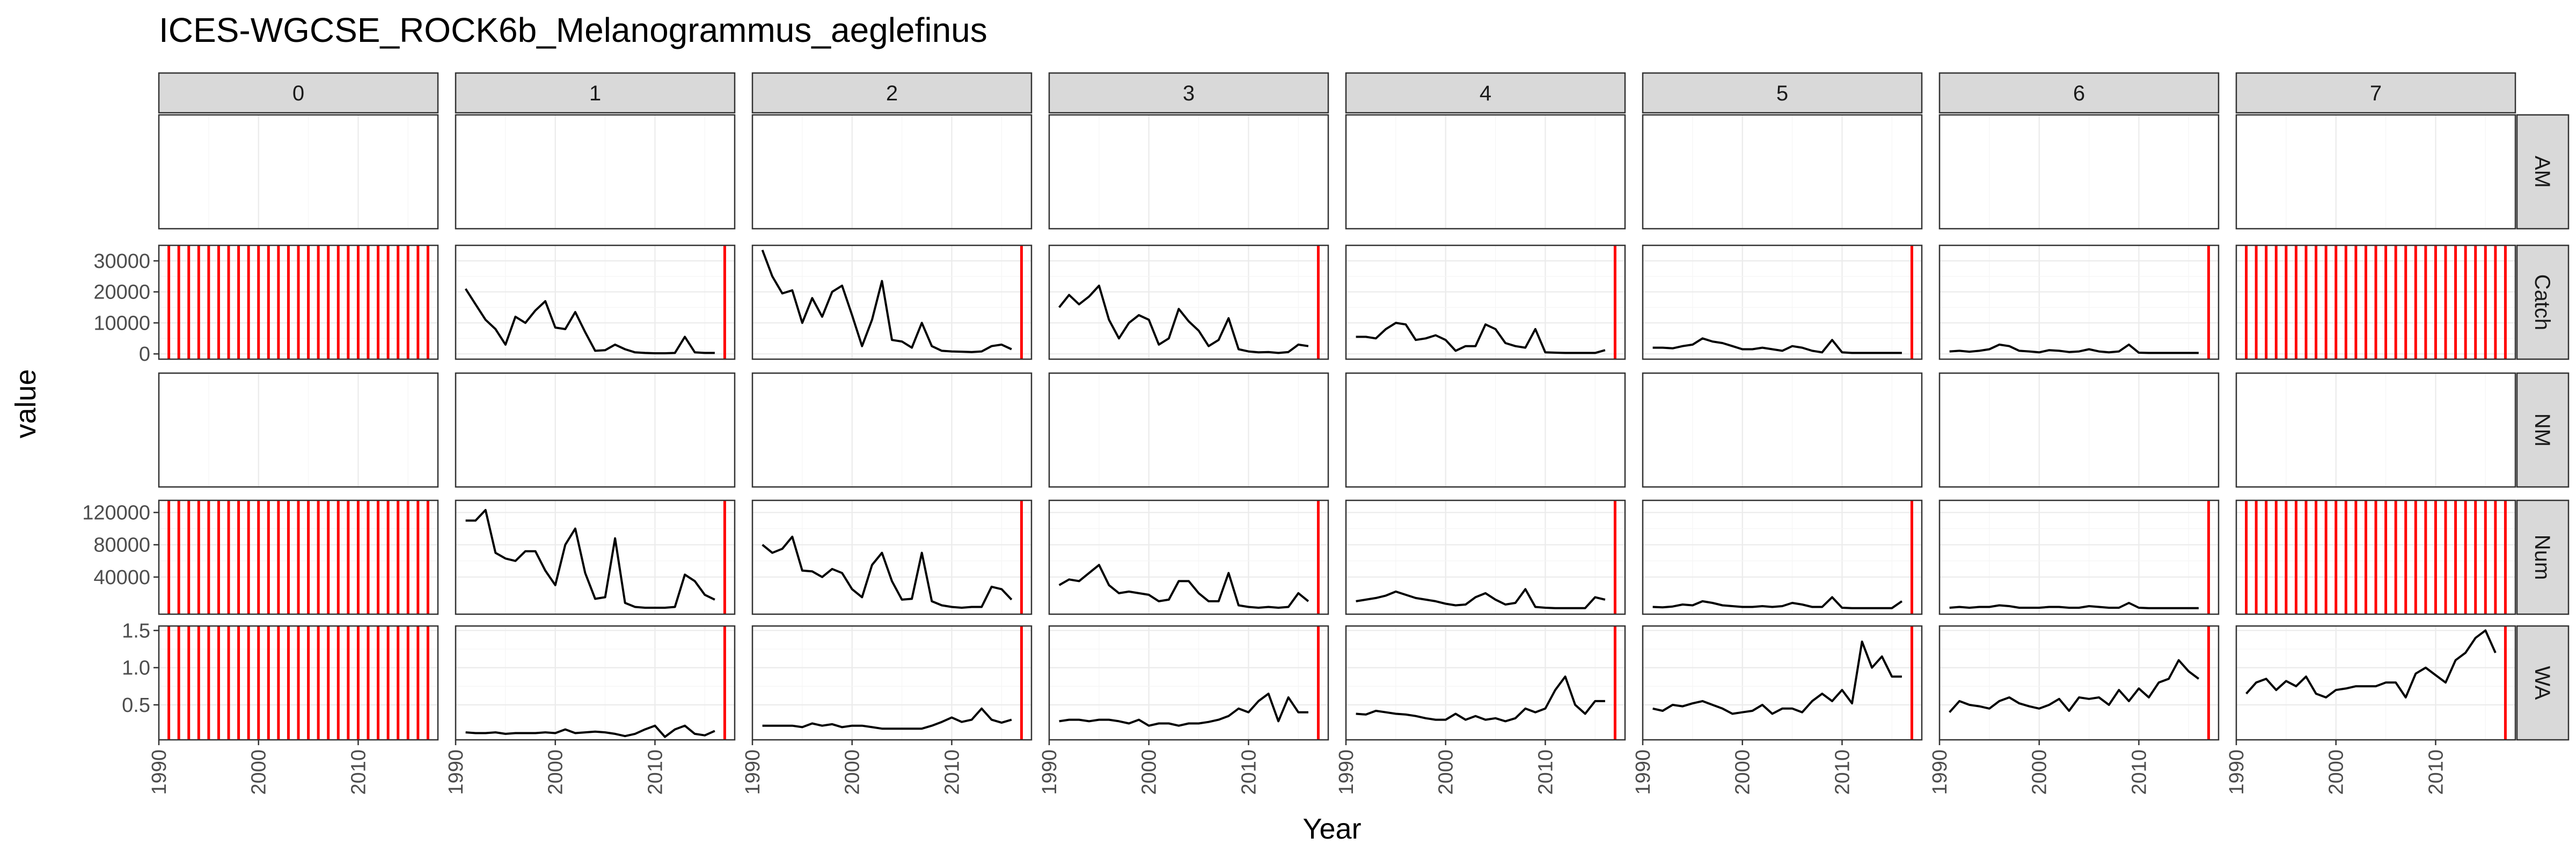 Image resolution: width=2576 pixels, height=859 pixels. I want to click on strip-row-label: AM, so click(2542, 172).